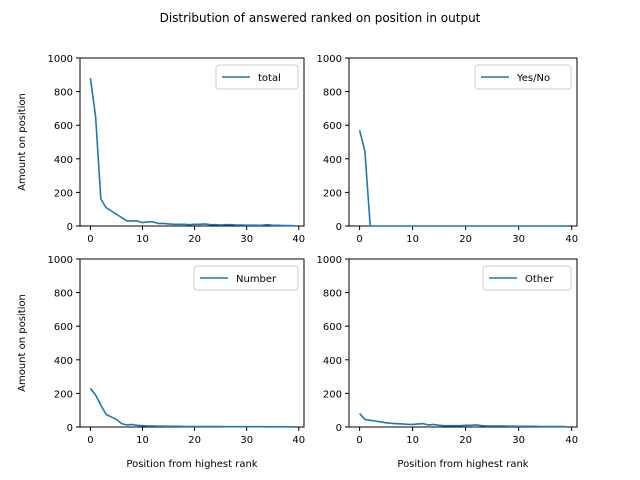 The height and width of the screenshot is (480, 640). I want to click on legend: Yes/No, so click(523, 77).